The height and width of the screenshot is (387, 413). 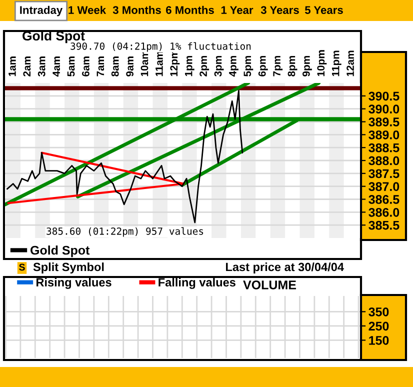 I want to click on x-tick-label: 4pm, so click(x=233, y=66).